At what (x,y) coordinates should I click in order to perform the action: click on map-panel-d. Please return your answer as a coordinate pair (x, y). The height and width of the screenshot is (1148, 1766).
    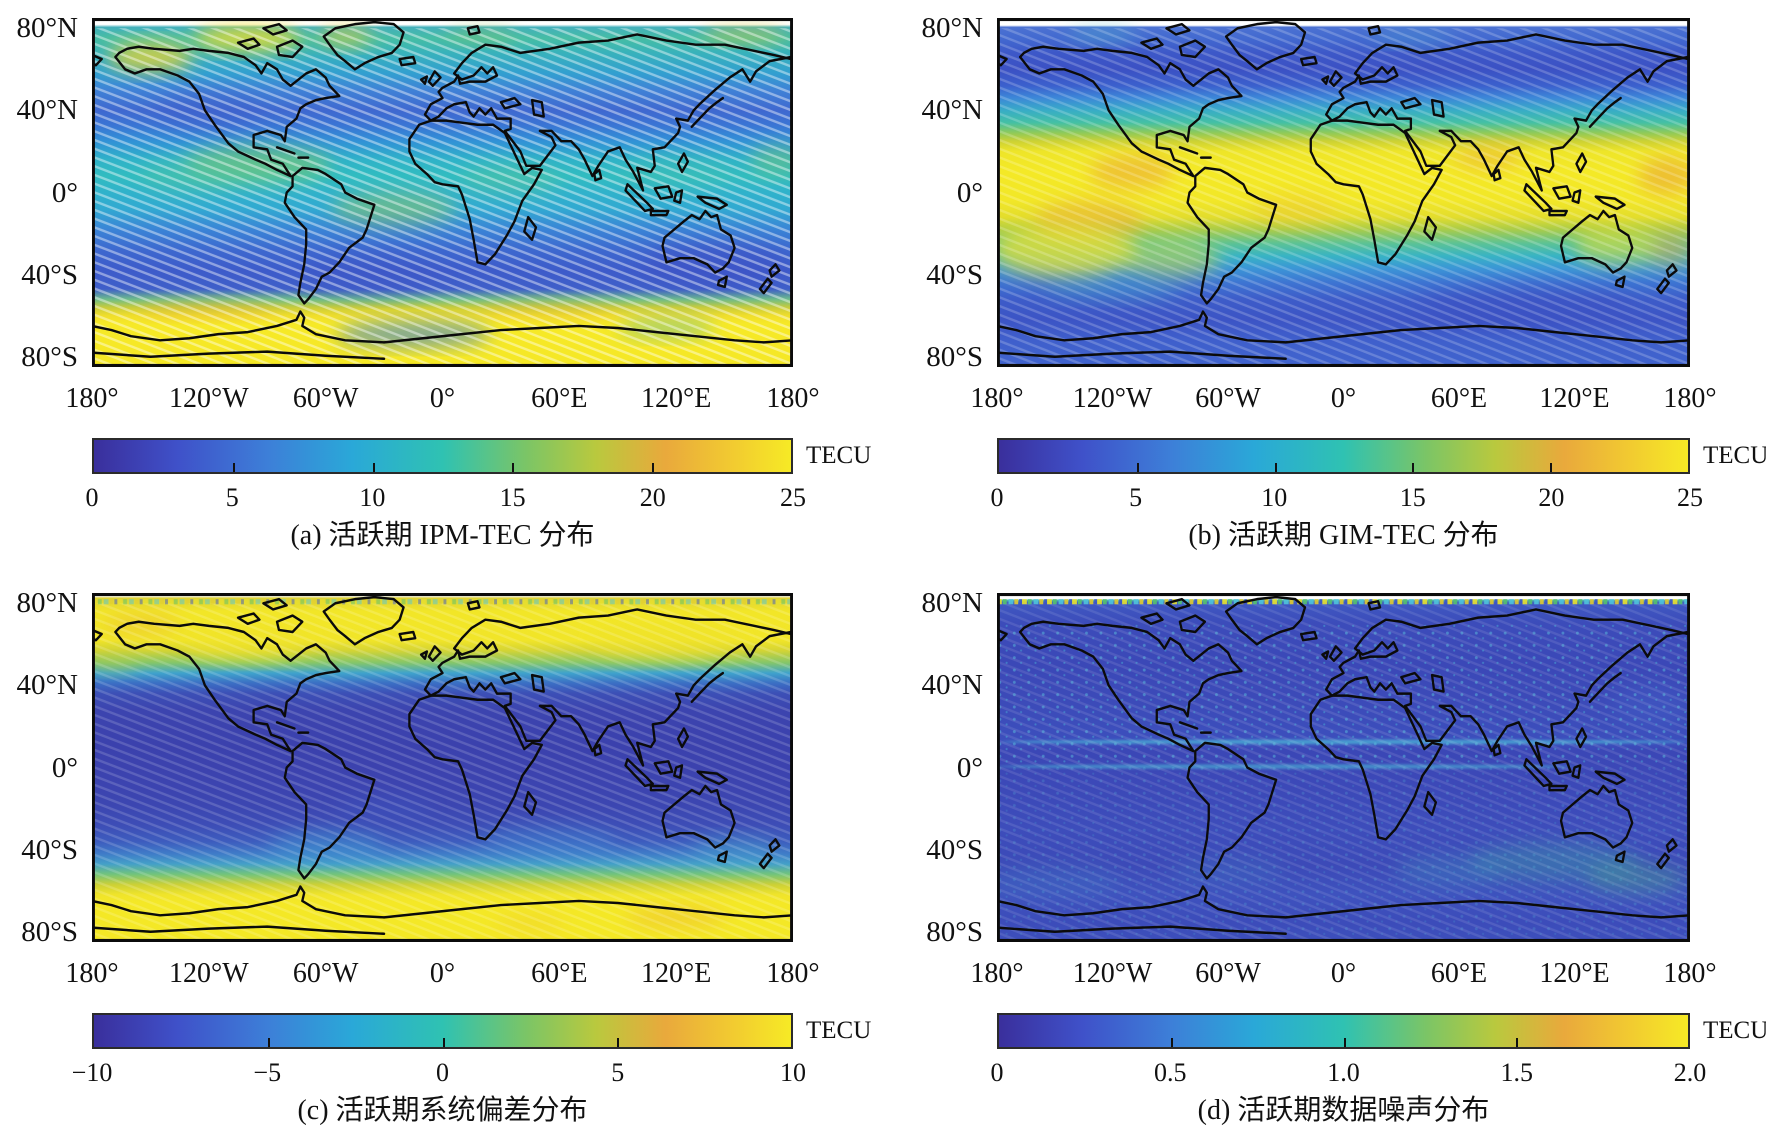
    Looking at the image, I should click on (1343, 767).